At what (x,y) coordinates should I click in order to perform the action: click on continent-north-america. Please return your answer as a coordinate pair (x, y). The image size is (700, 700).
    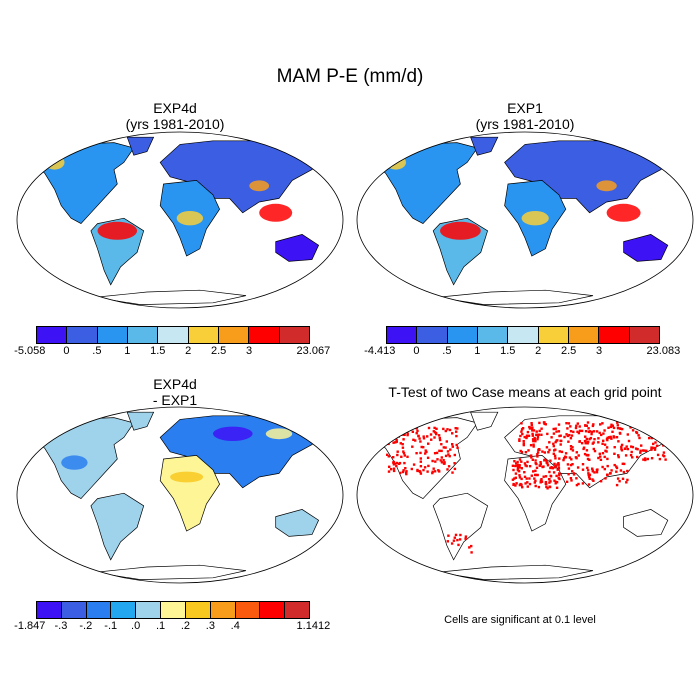
    Looking at the image, I should click on (83, 183).